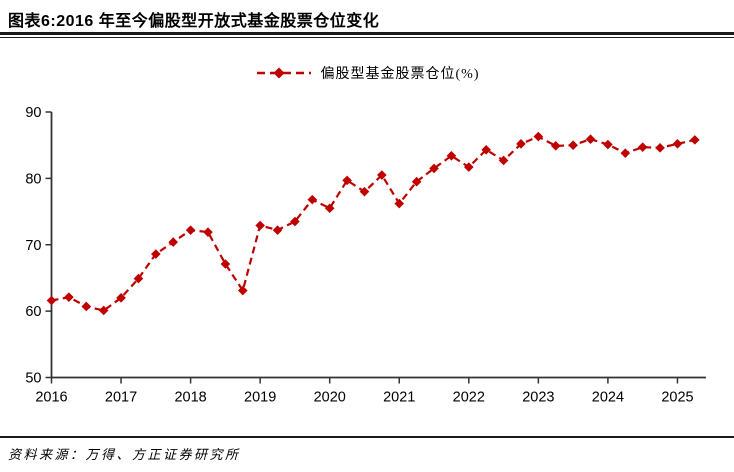 The height and width of the screenshot is (472, 734). I want to click on x-axis-tick-label: 2024, so click(608, 398).